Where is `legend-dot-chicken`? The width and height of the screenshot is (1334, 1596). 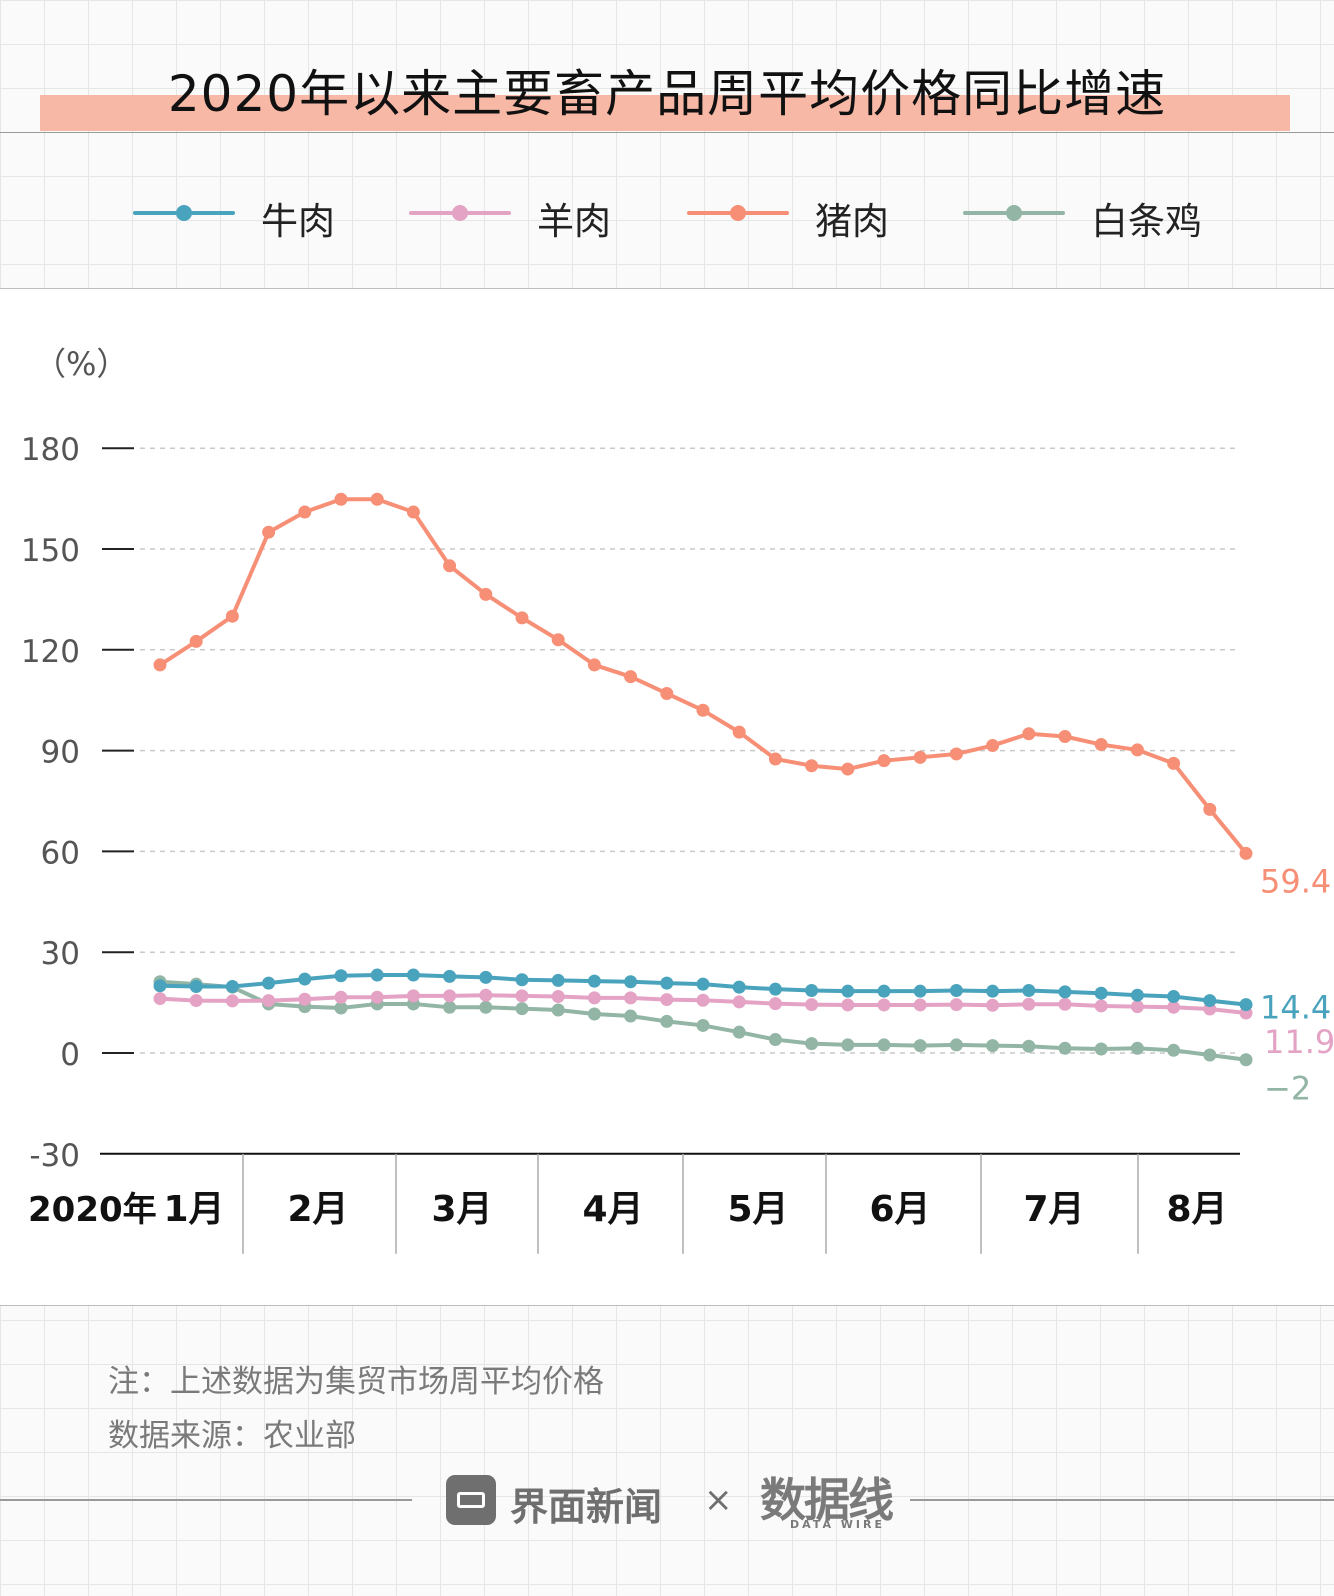 legend-dot-chicken is located at coordinates (1014, 213).